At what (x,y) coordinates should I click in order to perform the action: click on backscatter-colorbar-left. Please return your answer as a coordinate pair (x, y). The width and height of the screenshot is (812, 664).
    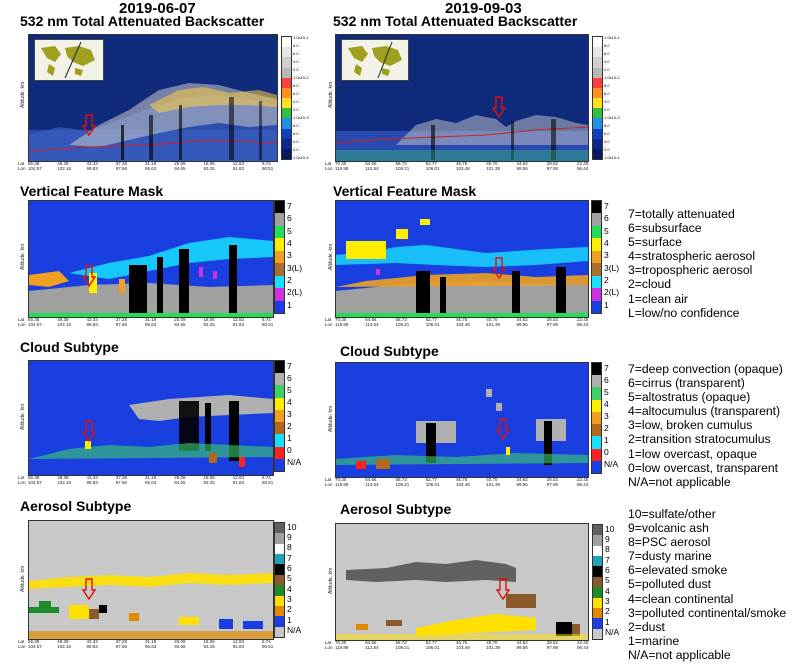
    Looking at the image, I should click on (286, 98).